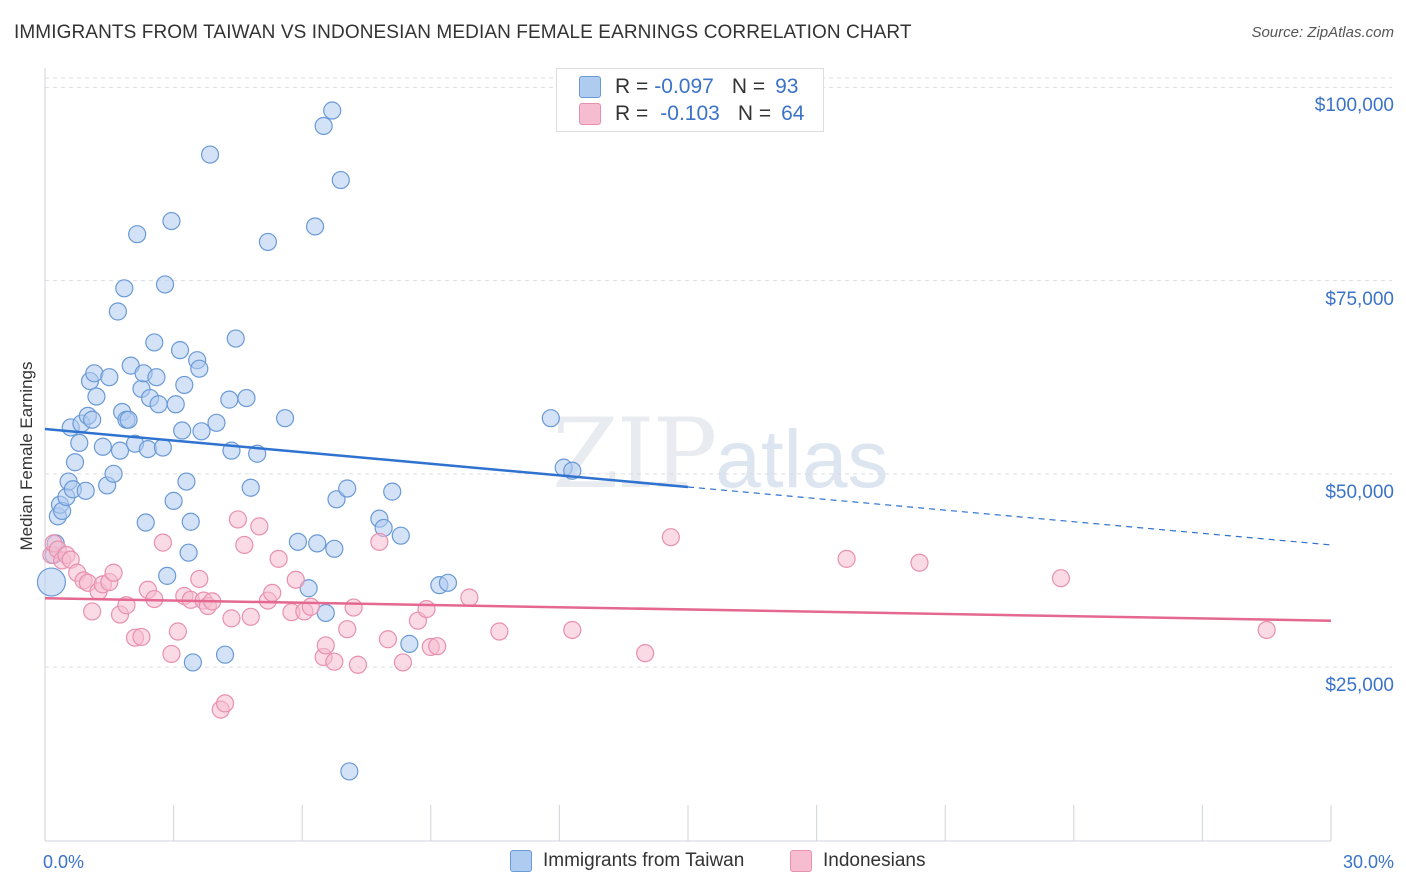  I want to click on y-axis-title: Median Female Earnings, so click(26, 456).